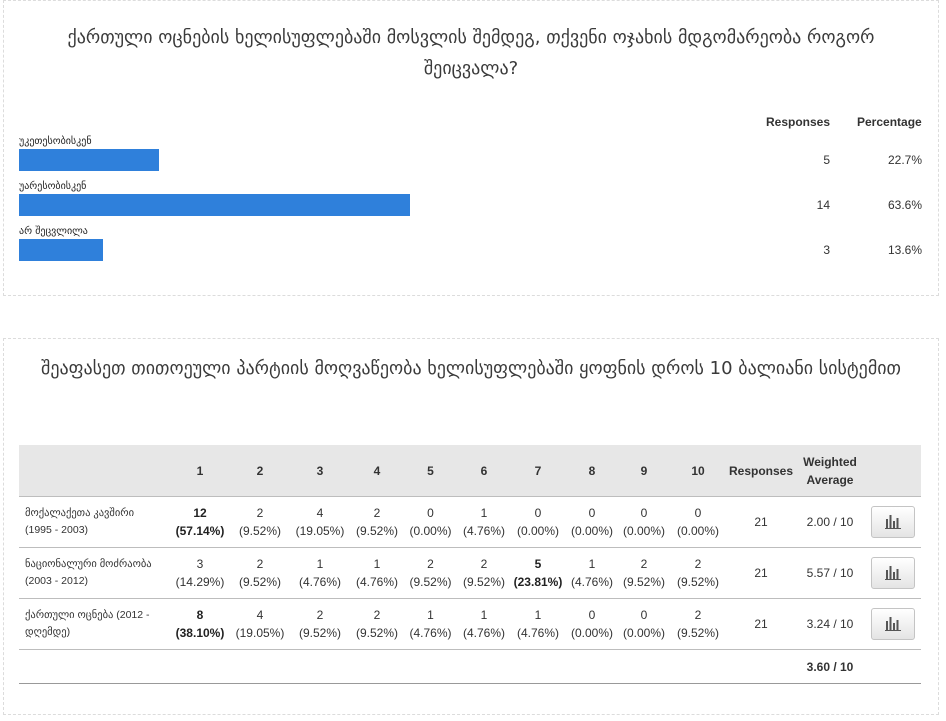 The image size is (946, 721). Describe the element at coordinates (260, 615) in the screenshot. I see `rating-count: 4` at that location.